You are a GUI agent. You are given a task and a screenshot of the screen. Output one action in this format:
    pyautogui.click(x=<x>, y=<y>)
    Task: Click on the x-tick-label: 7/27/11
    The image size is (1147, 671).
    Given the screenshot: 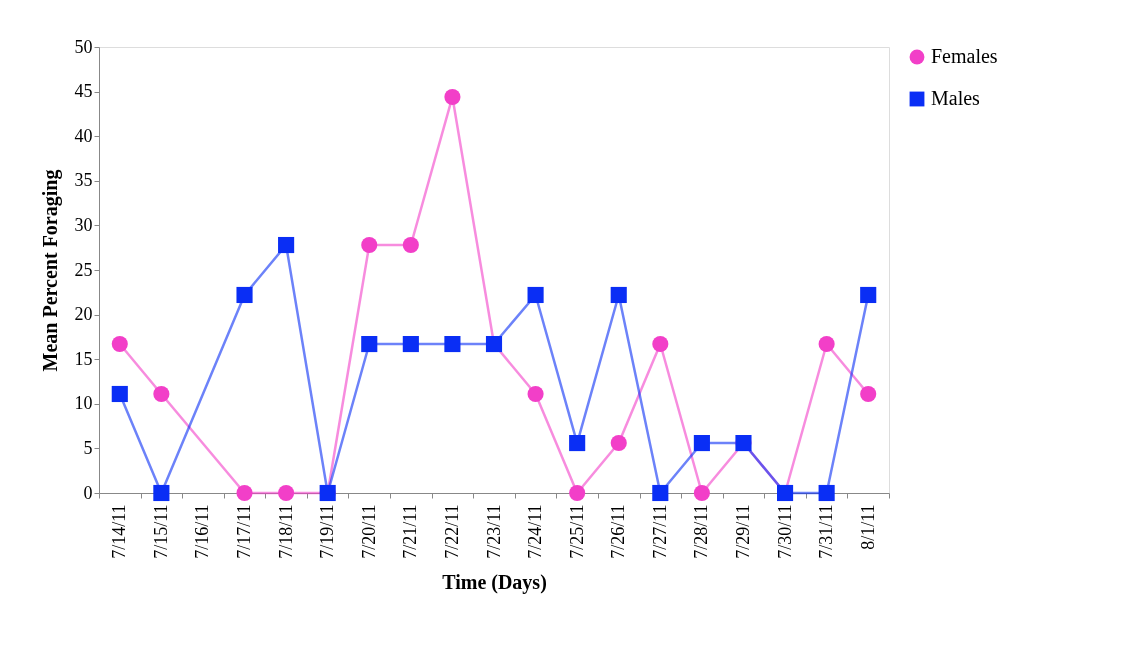 What is the action you would take?
    pyautogui.click(x=659, y=531)
    